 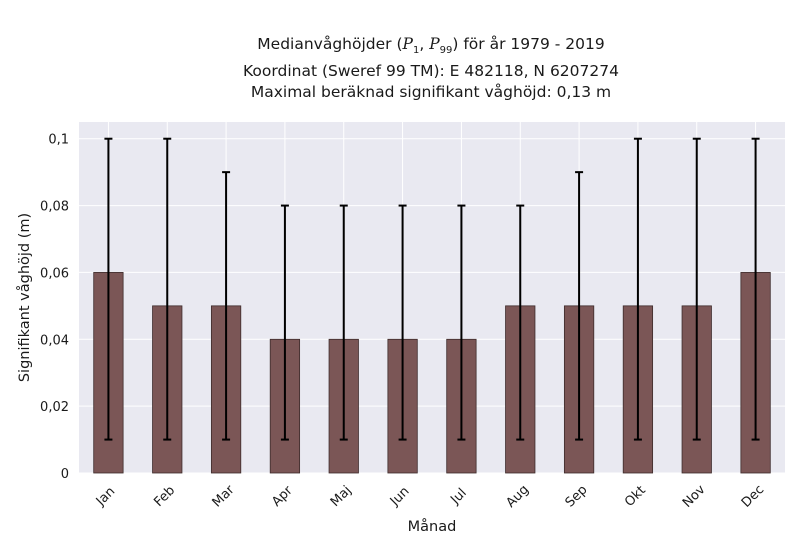 I want to click on x-tick-label: Maj, so click(x=341, y=496).